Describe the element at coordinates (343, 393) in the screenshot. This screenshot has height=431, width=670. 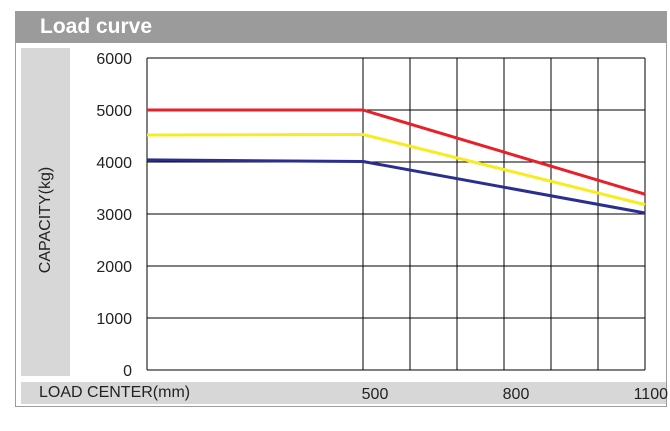
I see `x-axis-bar` at that location.